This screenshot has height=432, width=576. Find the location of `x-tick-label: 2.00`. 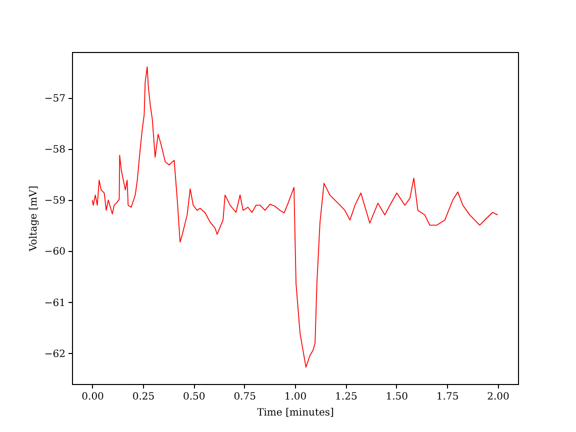

x-tick-label: 2.00 is located at coordinates (498, 397).